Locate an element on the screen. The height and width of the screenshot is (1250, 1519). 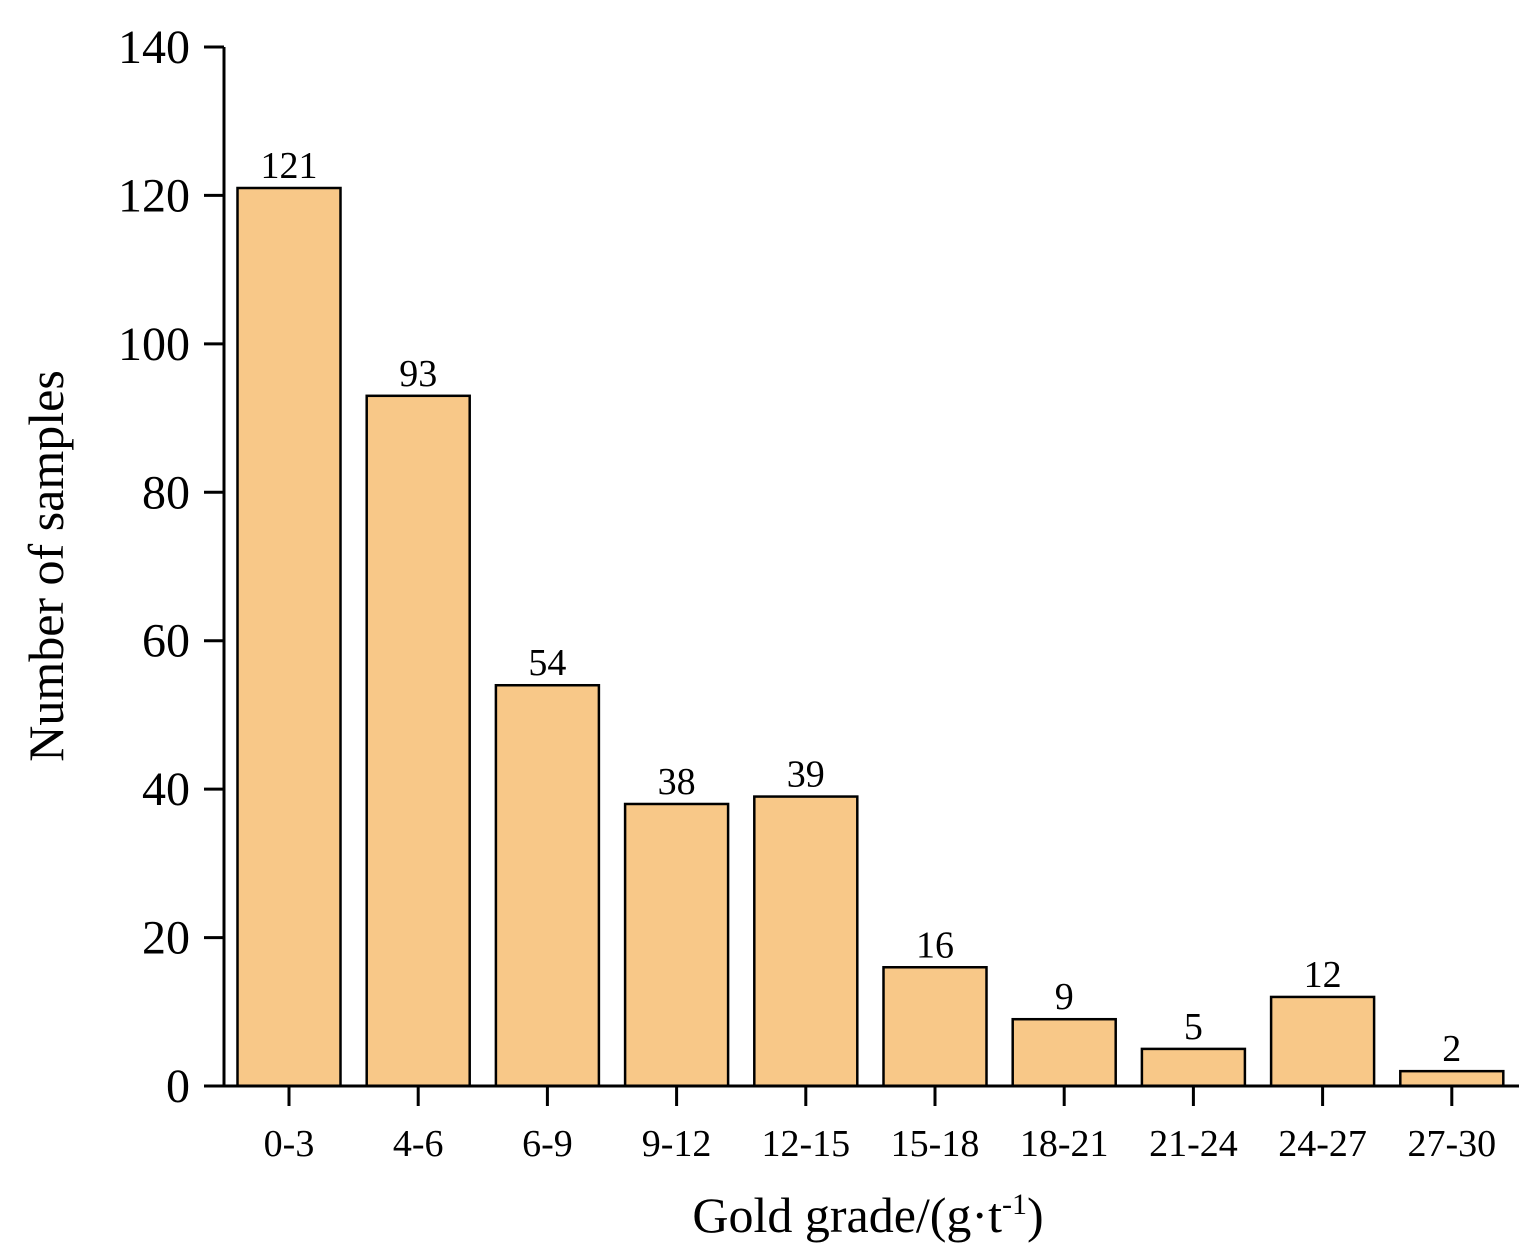
x-tick-label: 6-9 is located at coordinates (547, 1144).